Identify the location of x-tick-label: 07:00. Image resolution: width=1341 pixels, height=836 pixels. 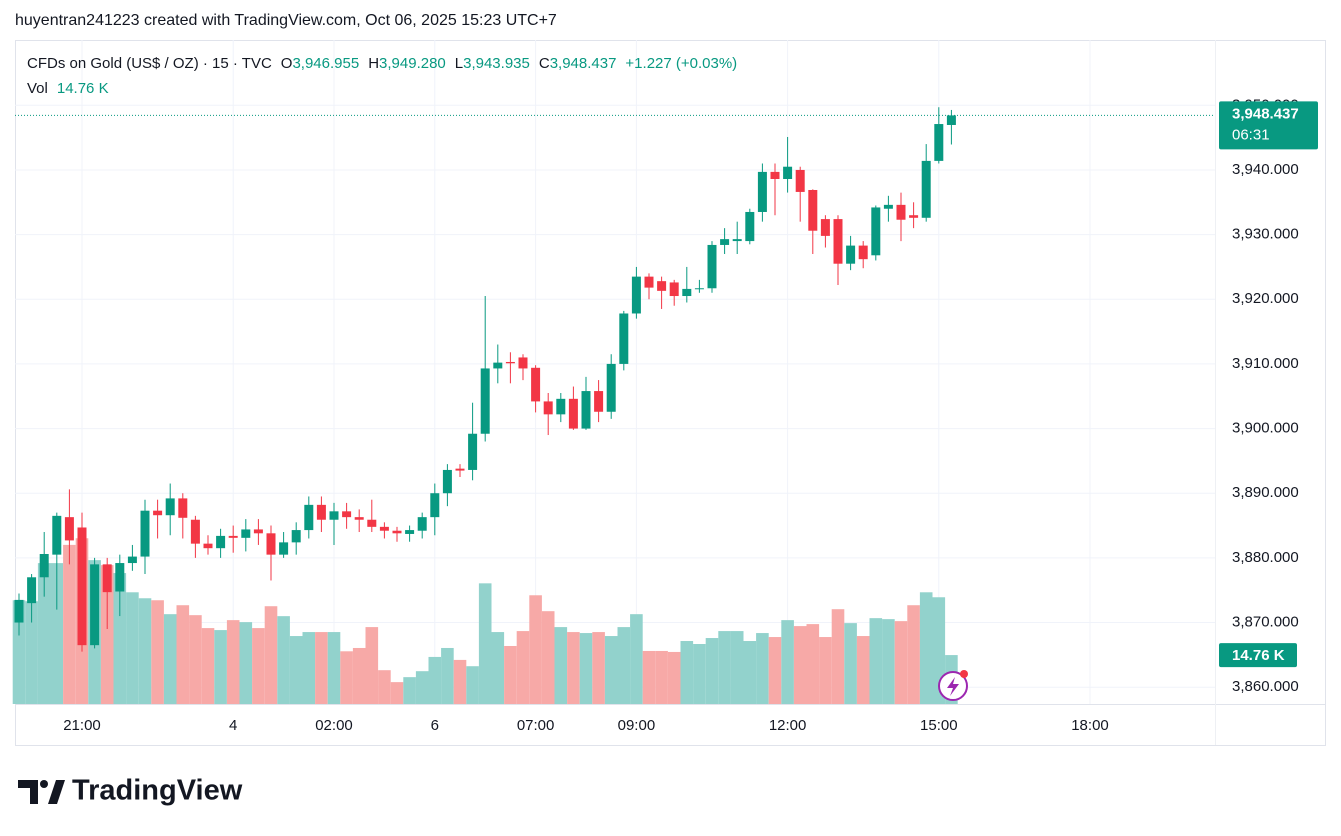
(536, 725).